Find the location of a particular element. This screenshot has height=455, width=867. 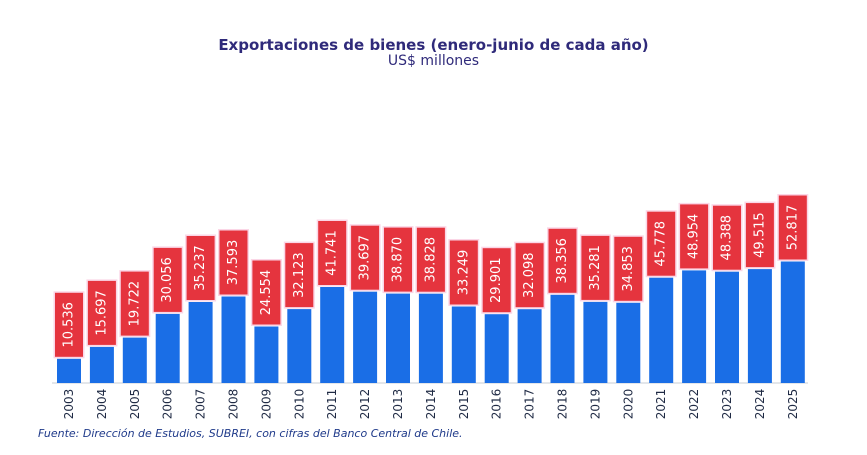

bar-2008 is located at coordinates (233, 339).